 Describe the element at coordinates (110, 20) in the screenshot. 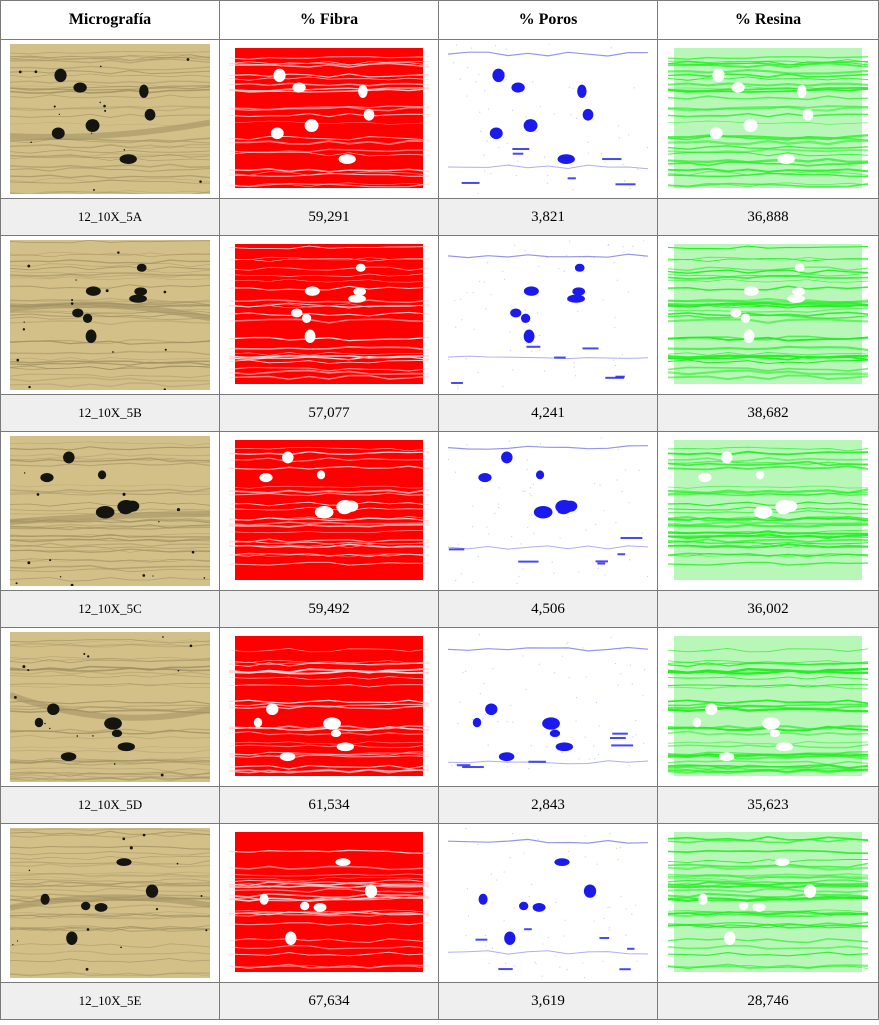

I see `header-micrografia: Micrografía` at that location.